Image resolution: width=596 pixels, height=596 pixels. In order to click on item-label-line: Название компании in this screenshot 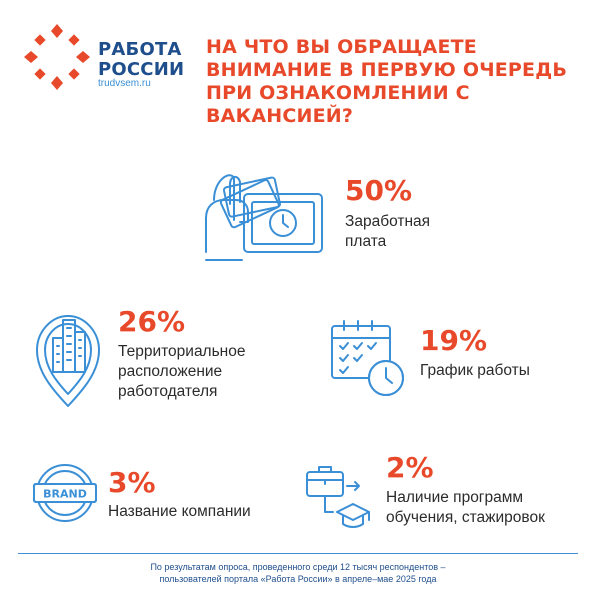, I will do `click(179, 511)`.